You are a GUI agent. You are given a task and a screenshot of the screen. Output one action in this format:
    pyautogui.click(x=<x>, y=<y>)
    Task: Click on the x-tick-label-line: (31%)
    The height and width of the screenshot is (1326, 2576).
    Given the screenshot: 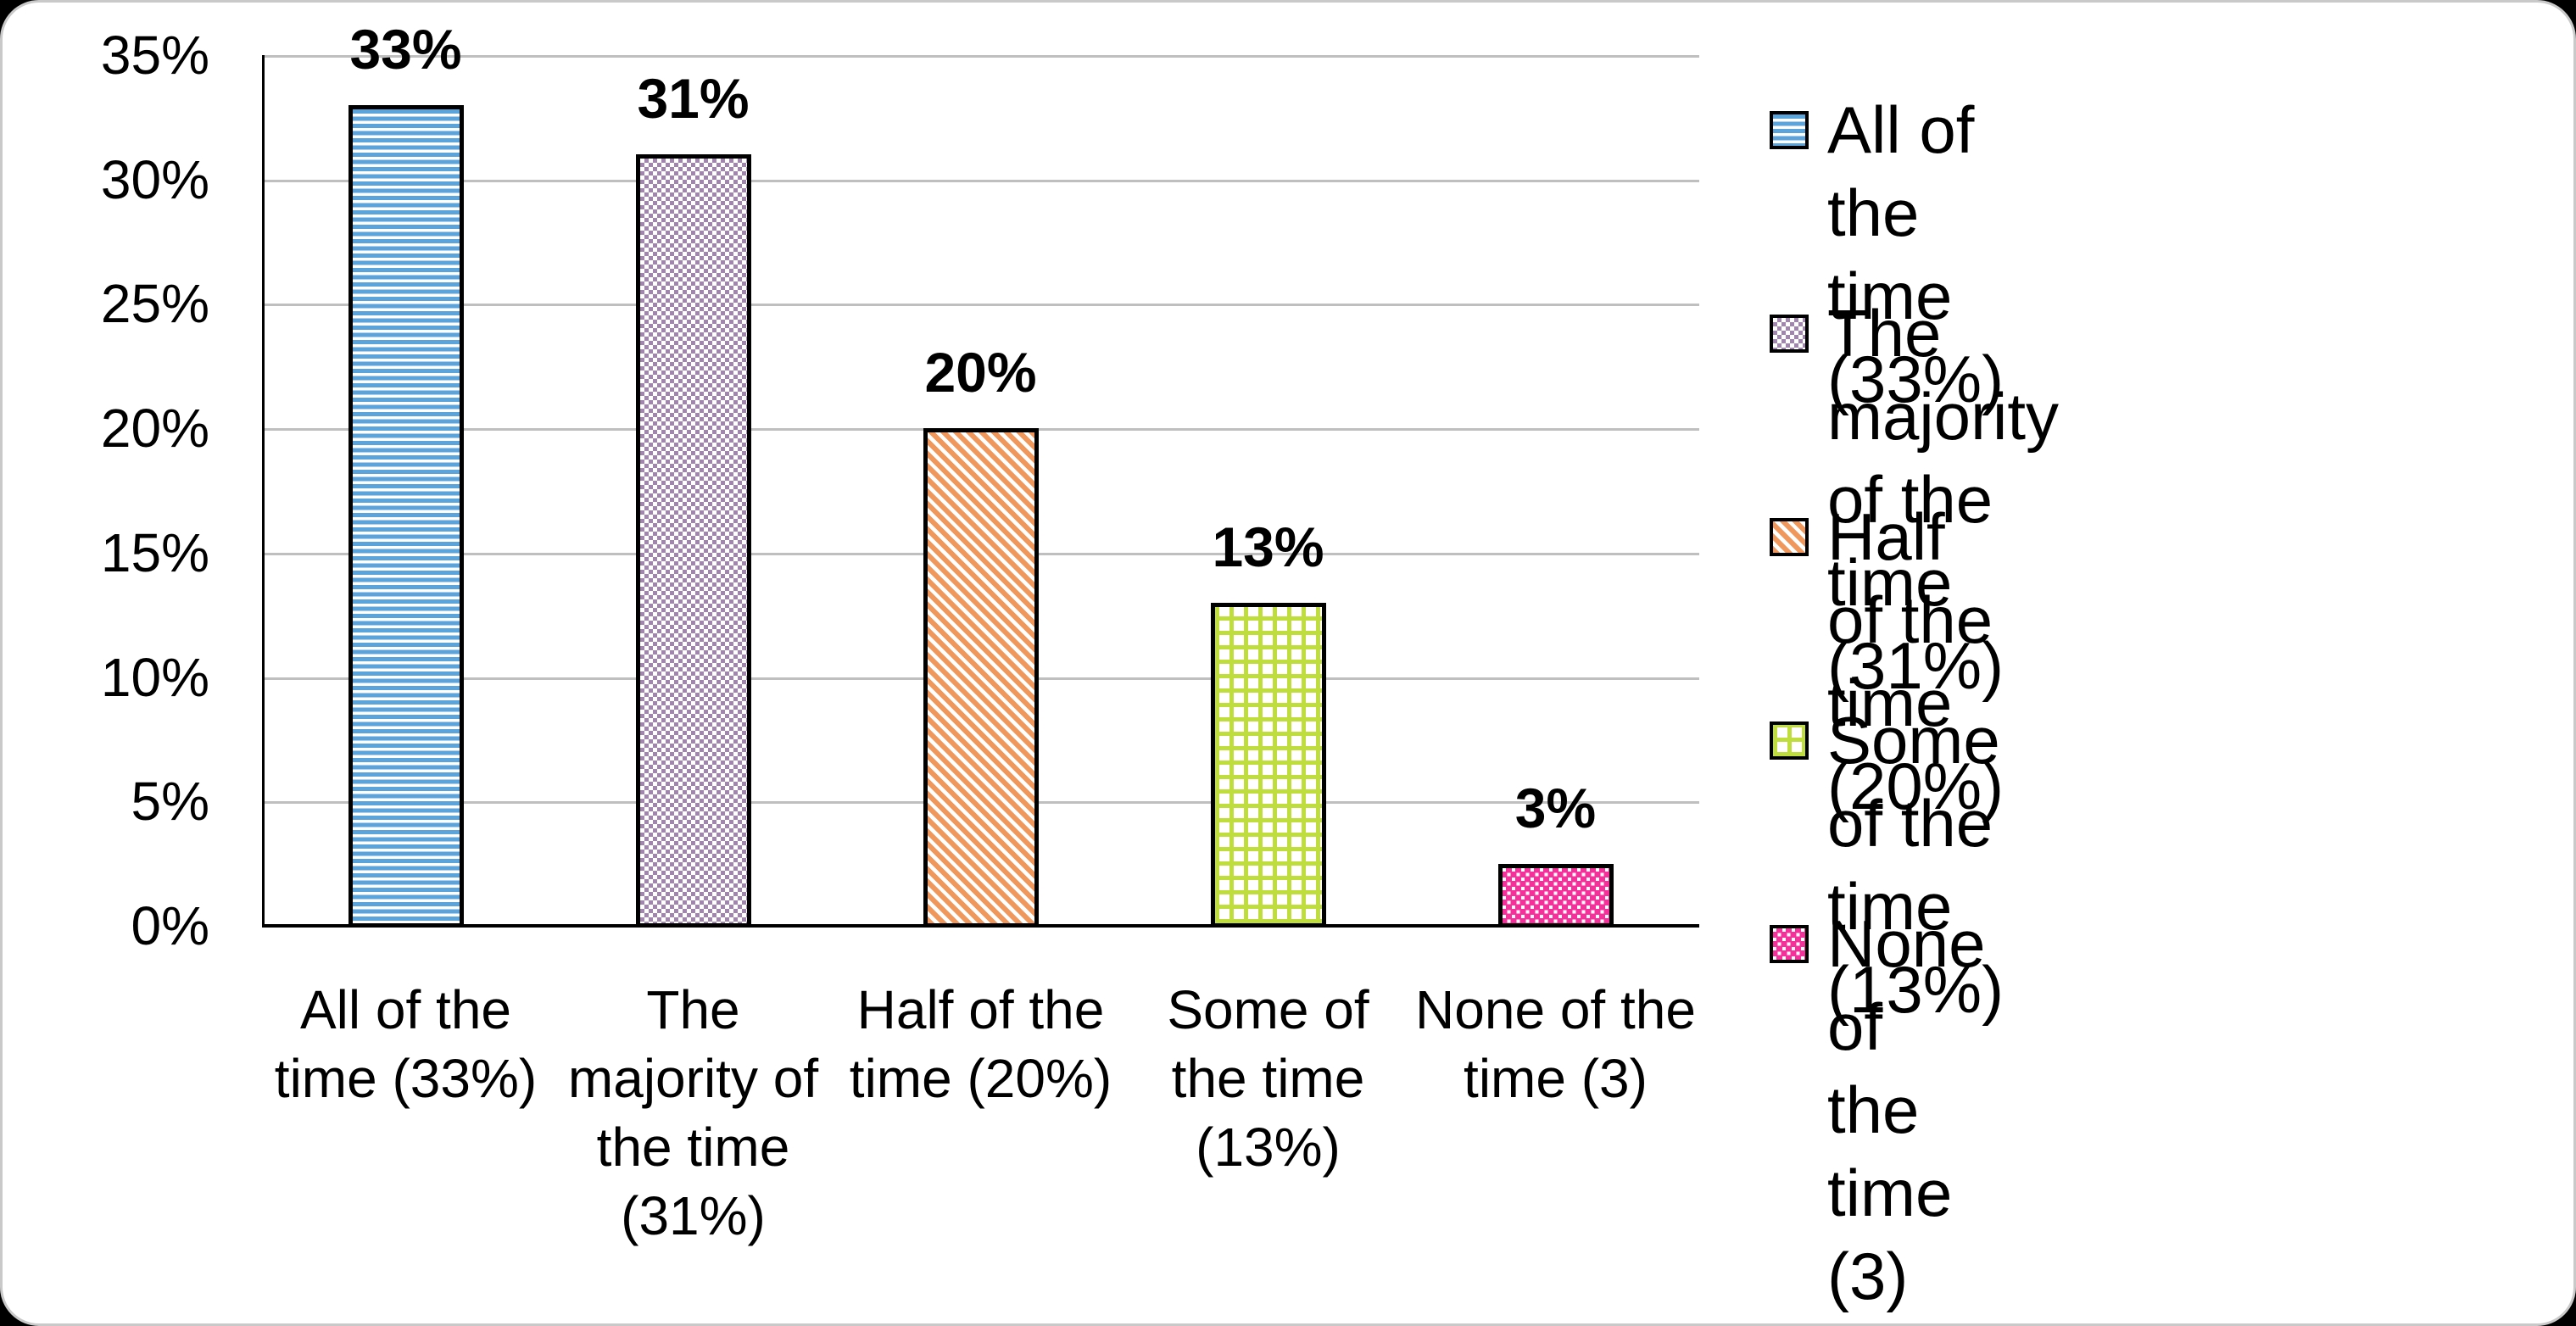 What is the action you would take?
    pyautogui.click(x=693, y=1215)
    